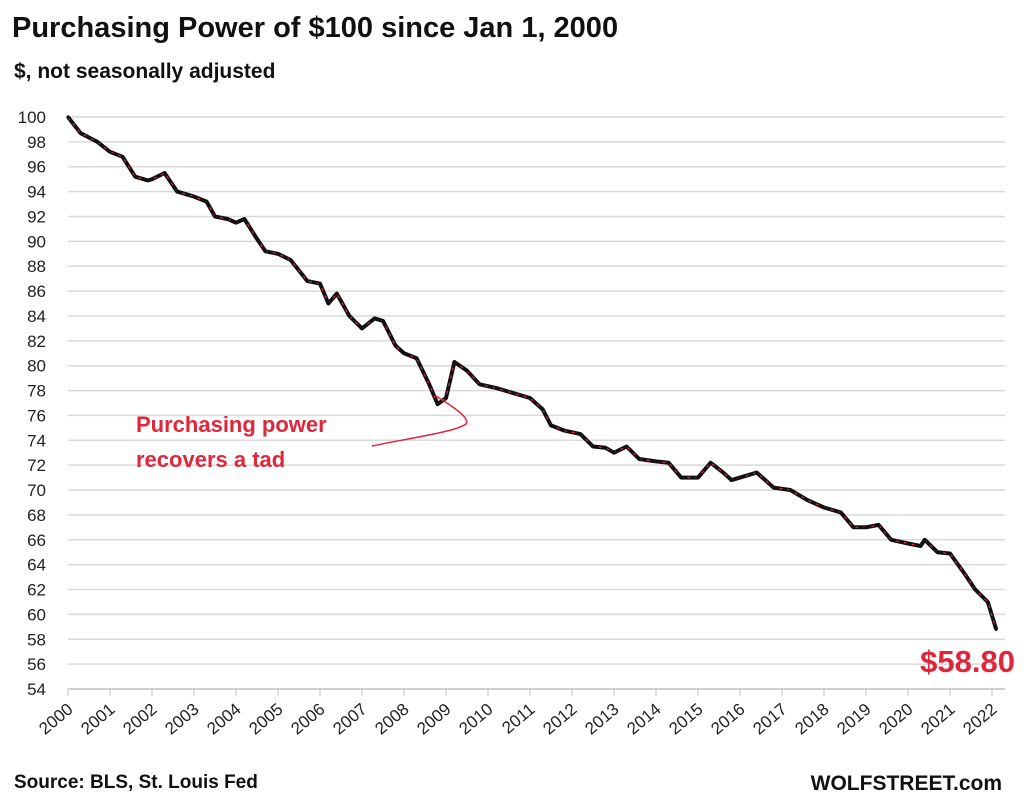  Describe the element at coordinates (36, 316) in the screenshot. I see `y-tick-label: 84` at that location.